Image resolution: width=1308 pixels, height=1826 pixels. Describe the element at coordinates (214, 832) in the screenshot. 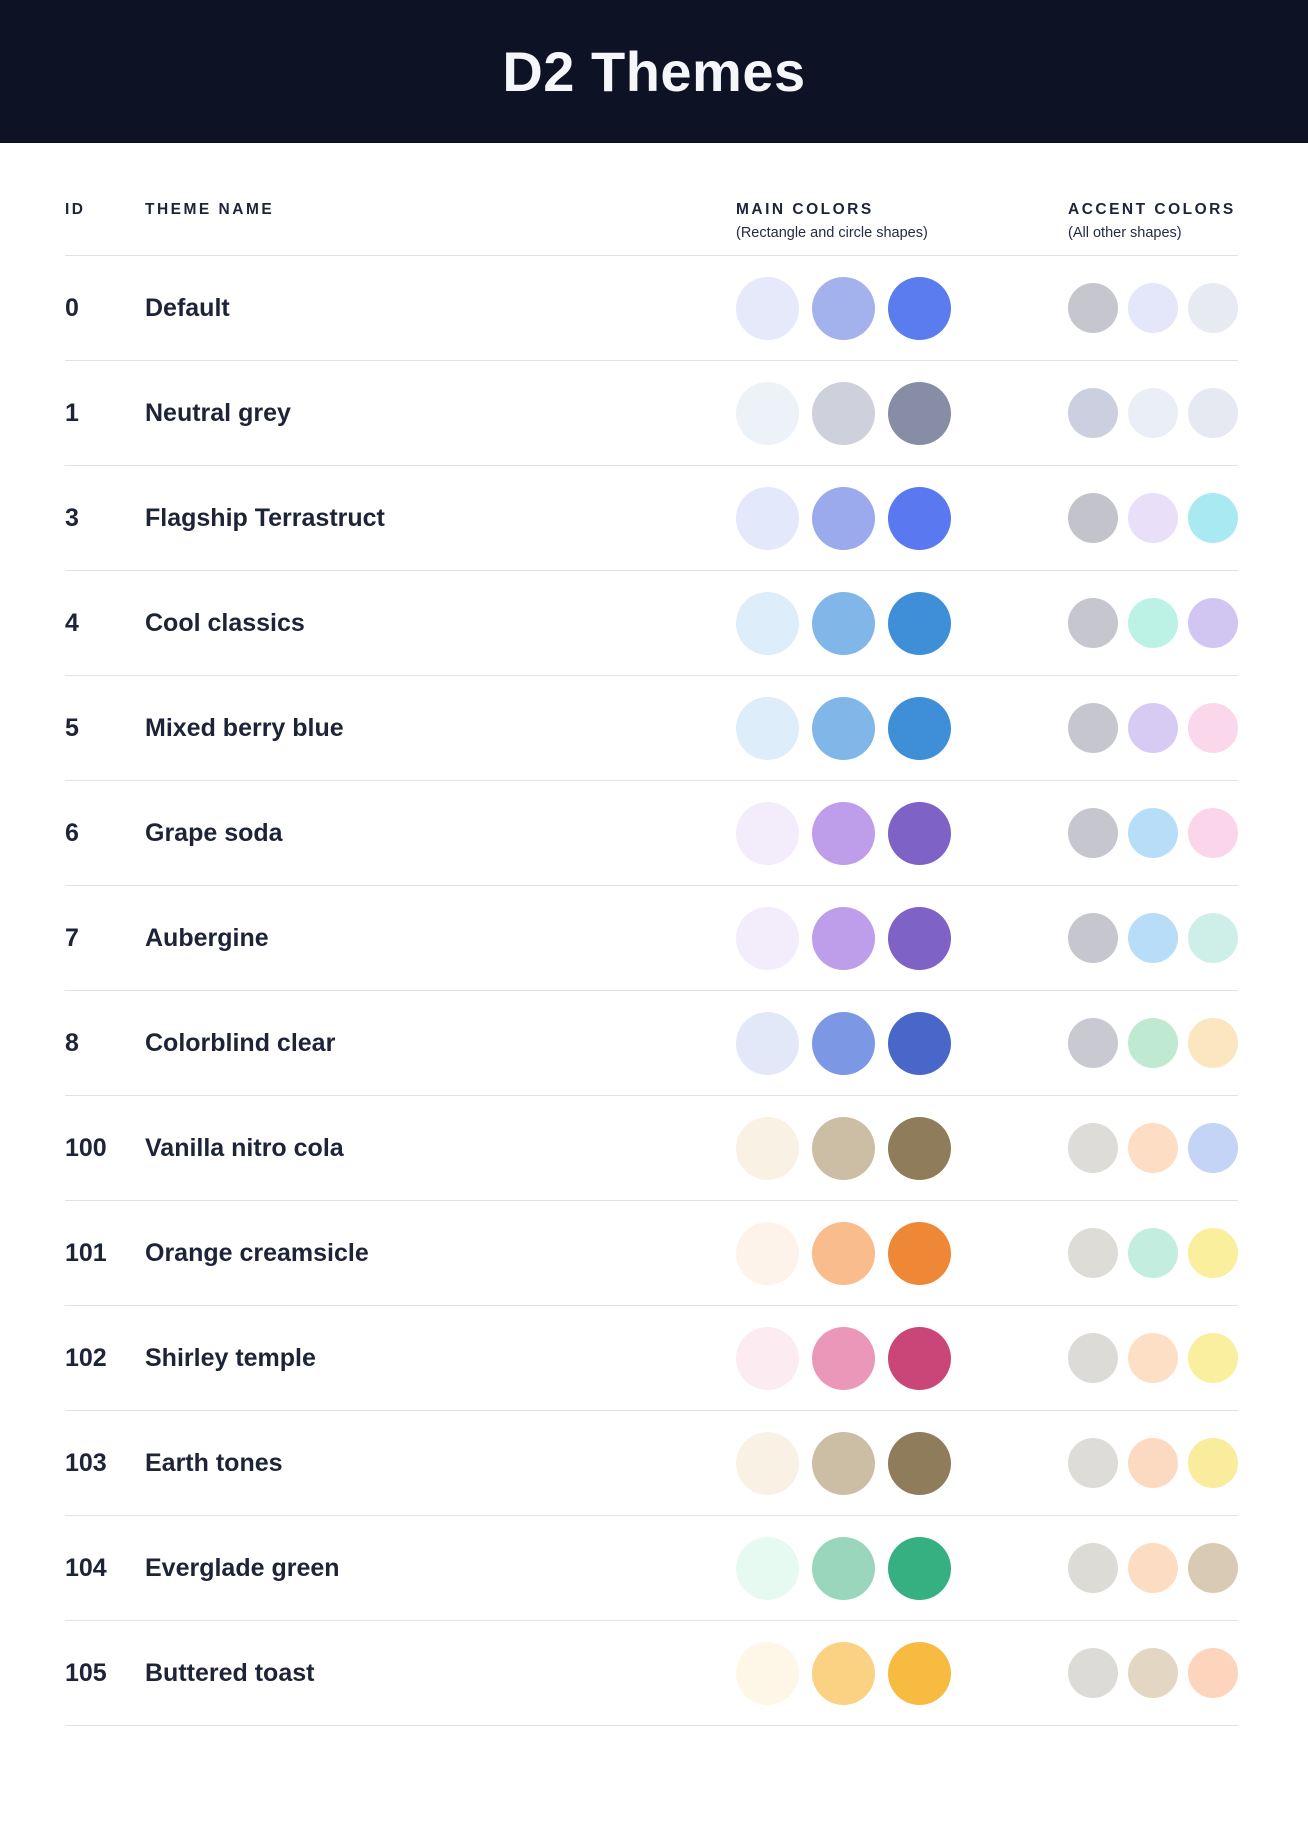

I see `theme-name: Grape soda` at that location.